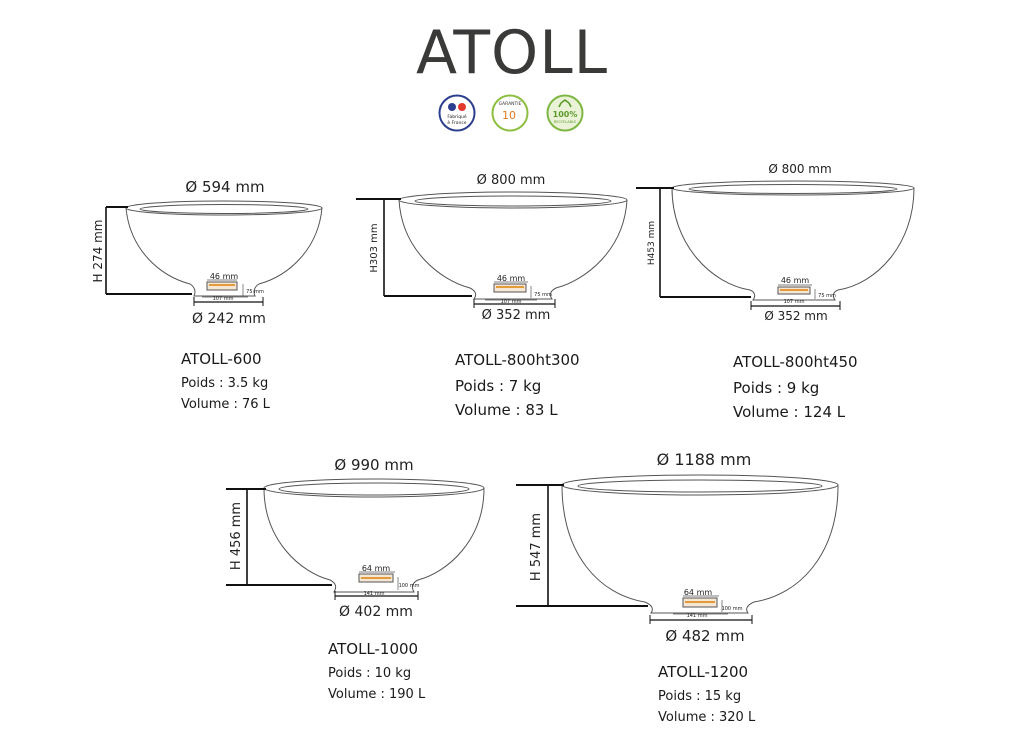  Describe the element at coordinates (506, 410) in the screenshot. I see `product-volume: Volume : 83 L` at that location.